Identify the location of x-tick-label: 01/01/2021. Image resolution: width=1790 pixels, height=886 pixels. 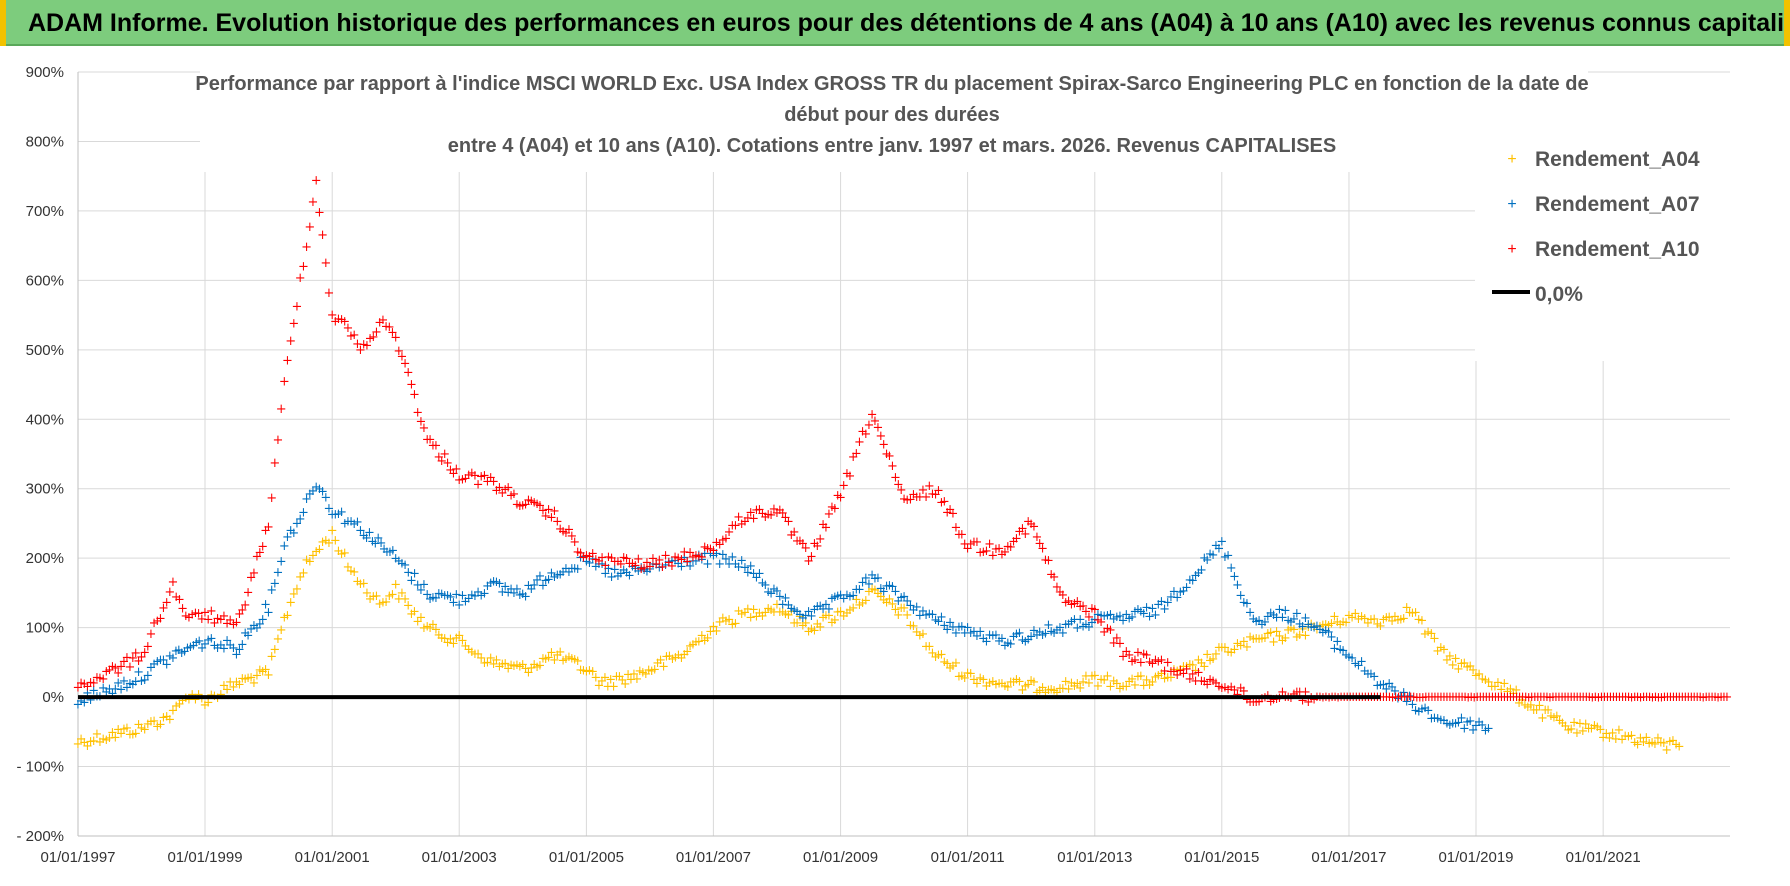
(1603, 857).